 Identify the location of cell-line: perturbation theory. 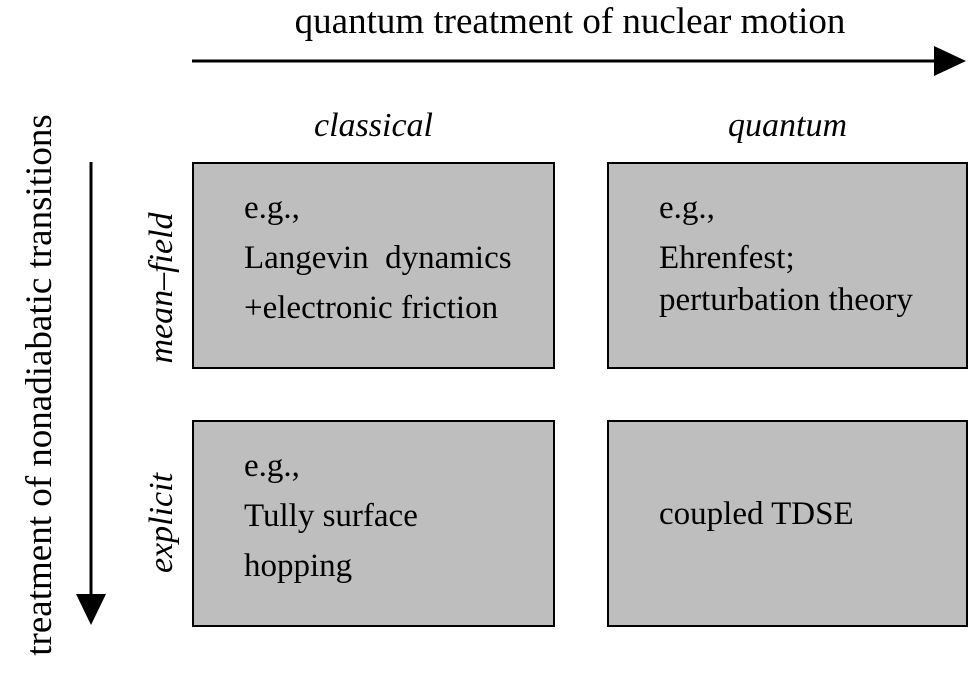
(786, 300).